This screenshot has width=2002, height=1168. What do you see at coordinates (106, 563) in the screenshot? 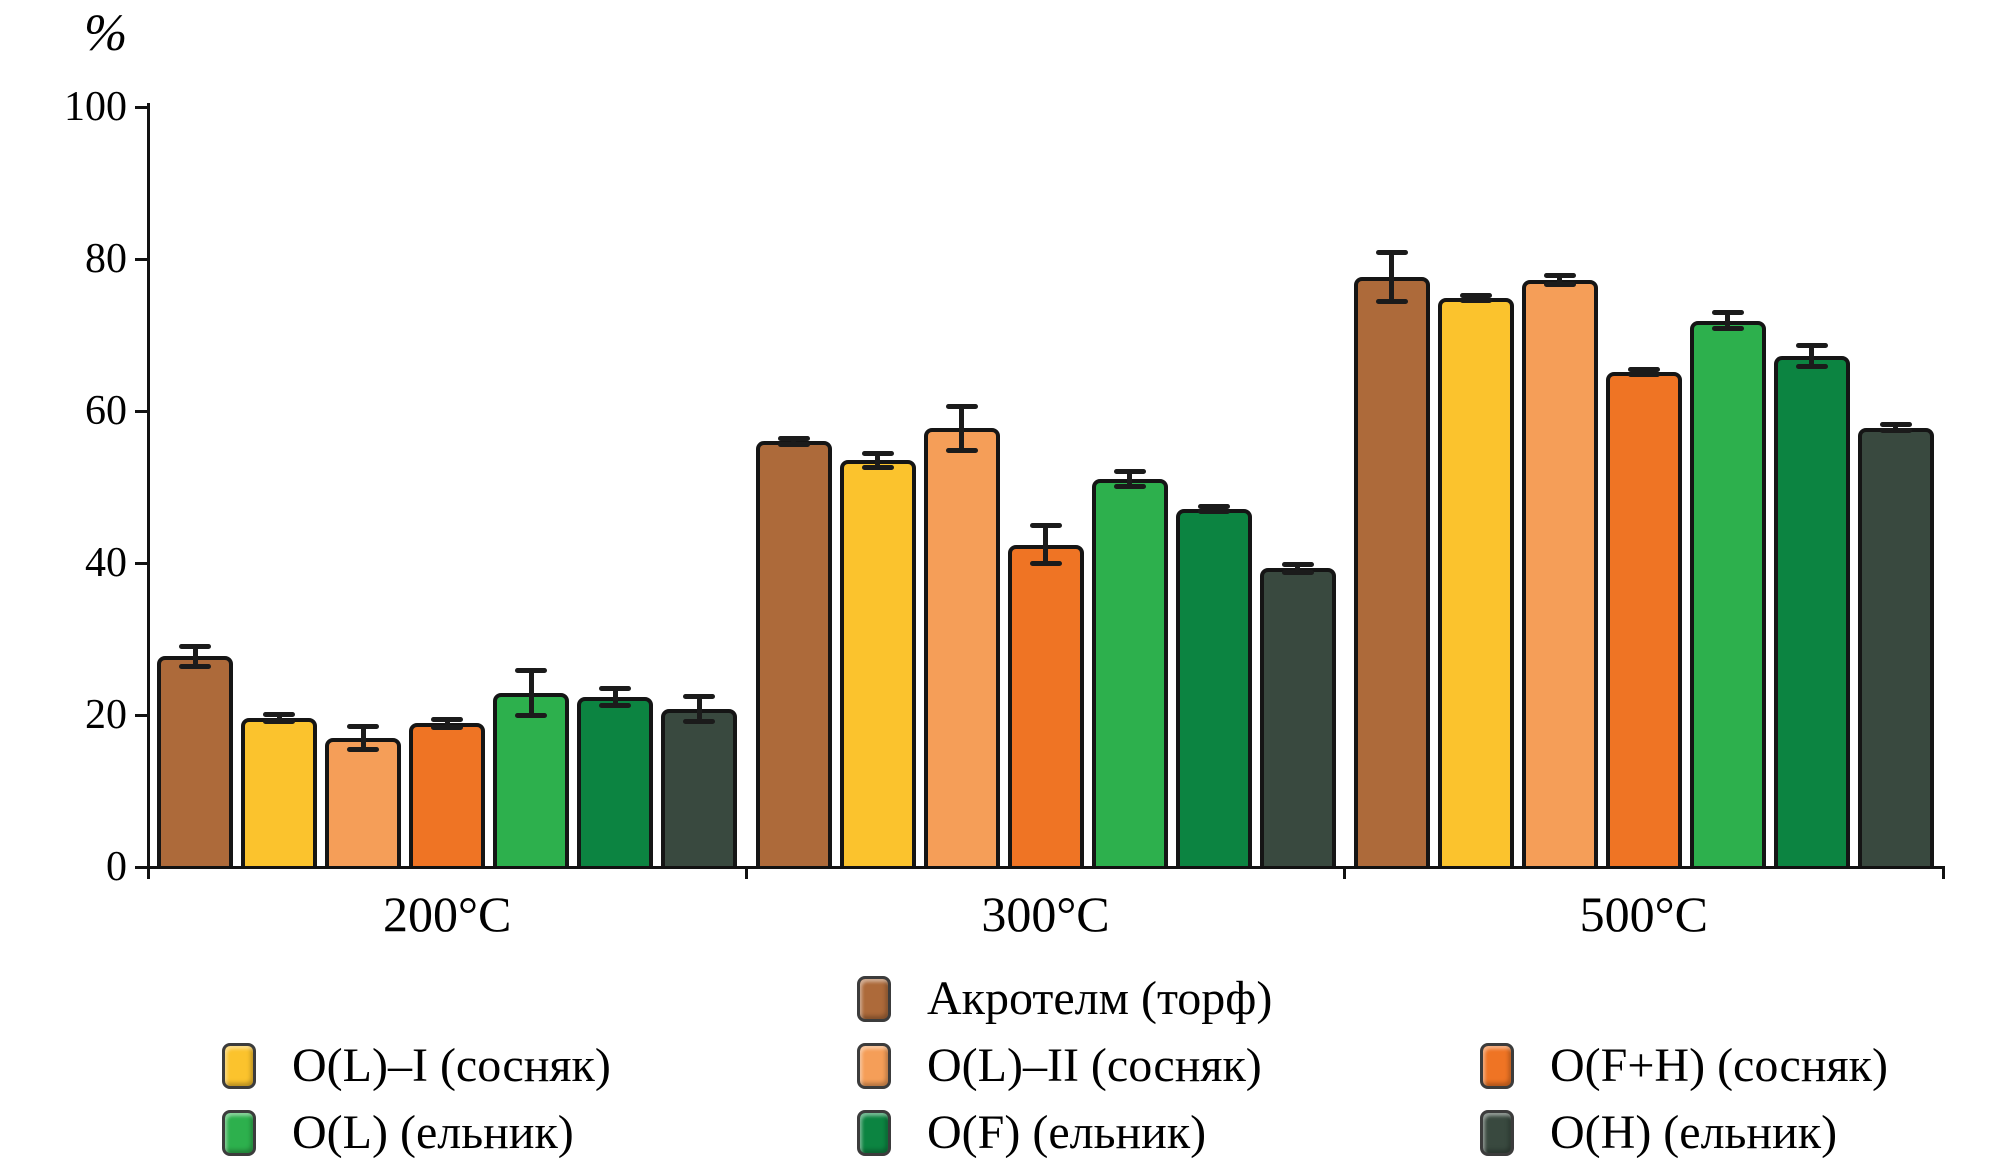
I see `y-tick-label: 40` at bounding box center [106, 563].